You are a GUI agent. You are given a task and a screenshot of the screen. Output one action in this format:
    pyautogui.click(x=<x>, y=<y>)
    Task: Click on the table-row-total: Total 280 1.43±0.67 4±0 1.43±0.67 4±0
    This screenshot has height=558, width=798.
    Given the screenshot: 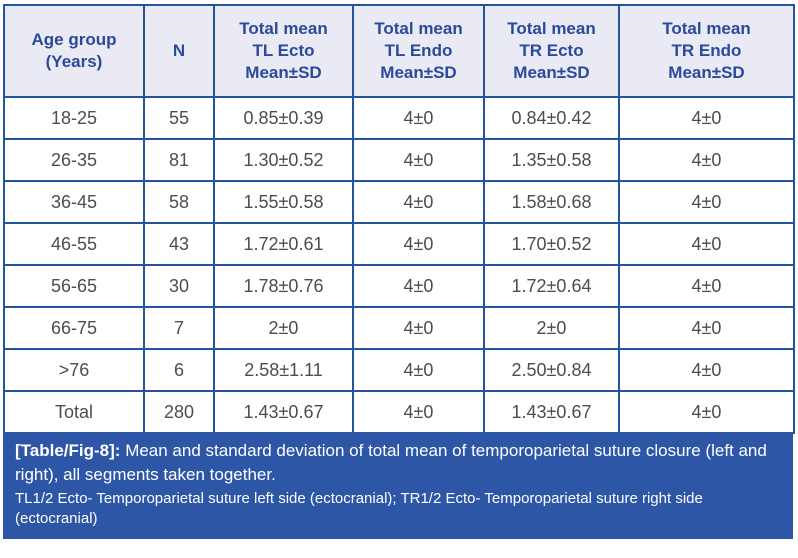 What is the action you would take?
    pyautogui.click(x=399, y=412)
    